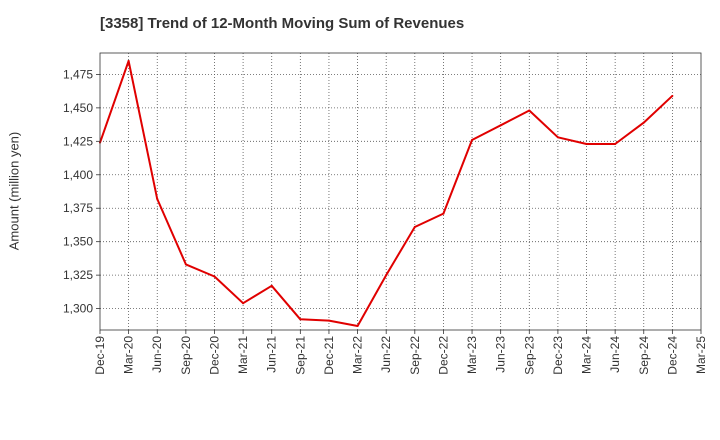 The image size is (720, 440). I want to click on x-tick-label: Dec-22, so click(443, 355).